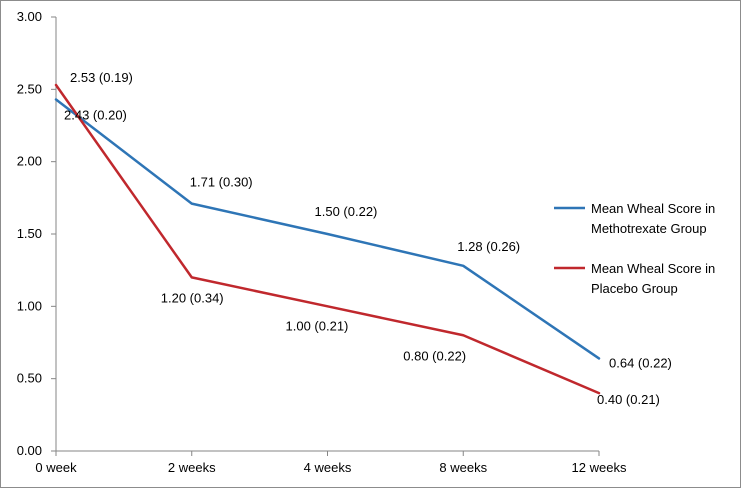 This screenshot has height=488, width=741. What do you see at coordinates (346, 211) in the screenshot?
I see `data-label: 1.50 (0.22)` at bounding box center [346, 211].